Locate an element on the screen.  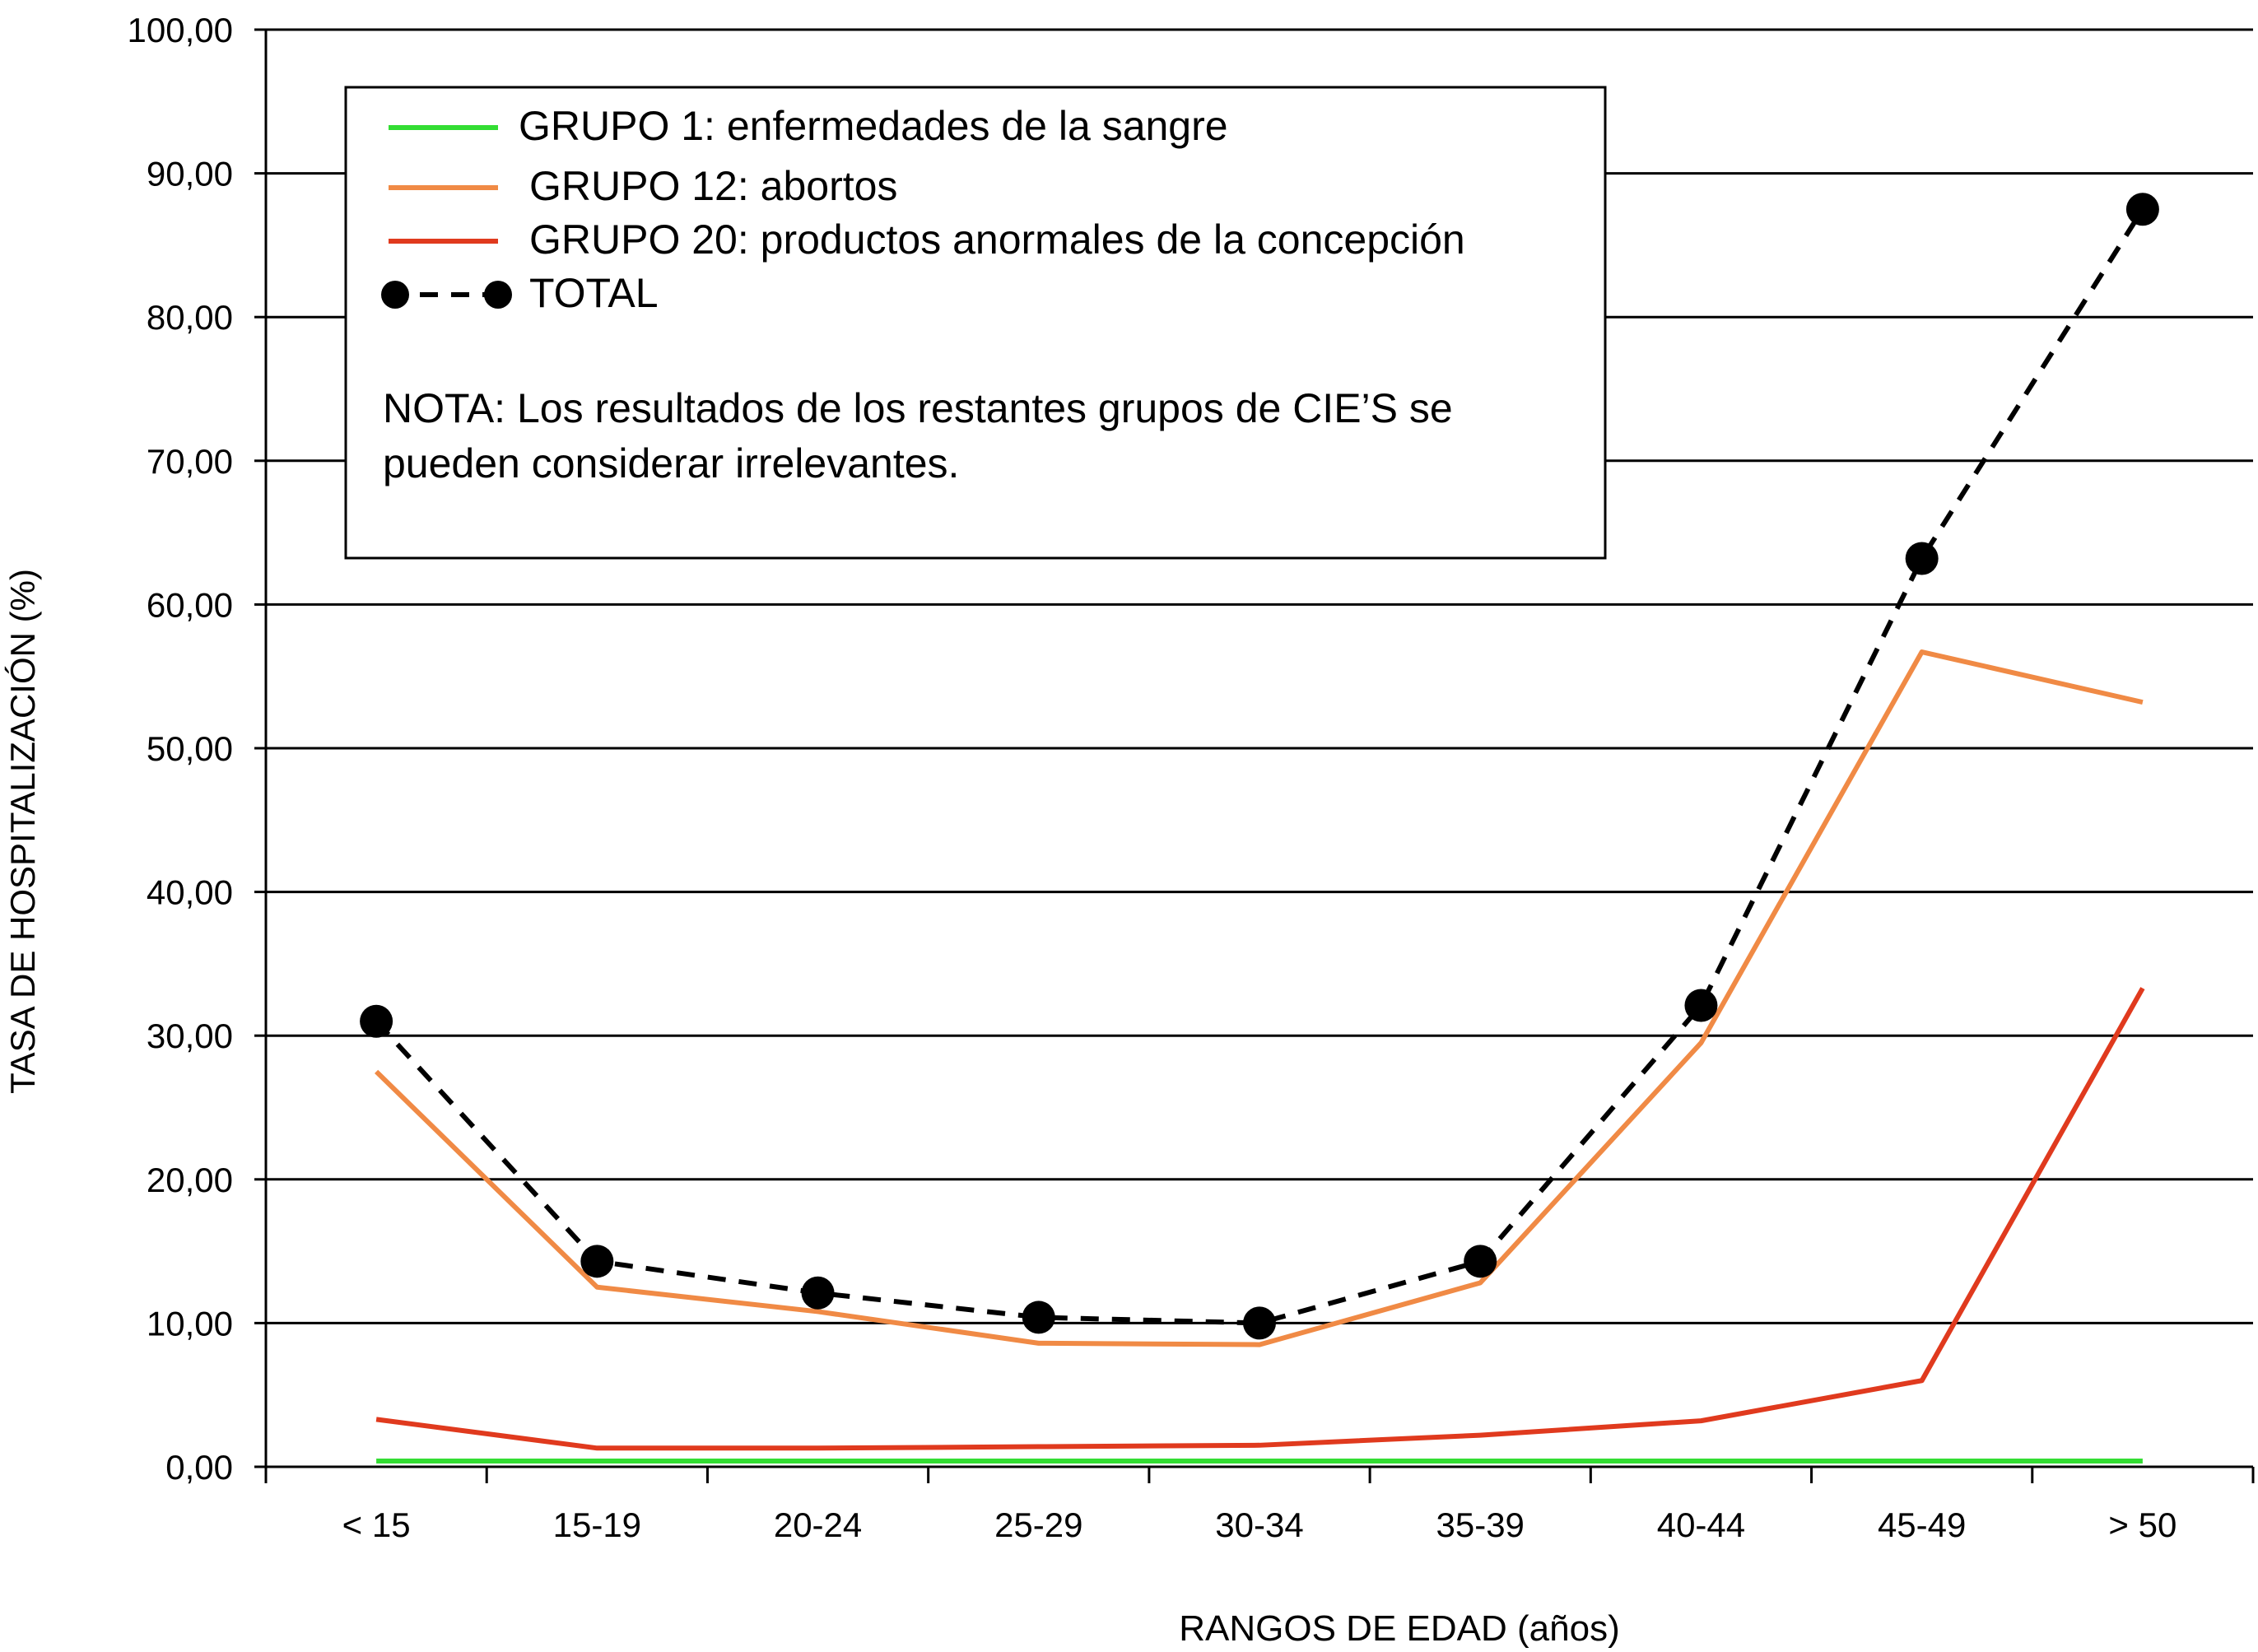
x-tick-label: 30-34 is located at coordinates (1259, 1524).